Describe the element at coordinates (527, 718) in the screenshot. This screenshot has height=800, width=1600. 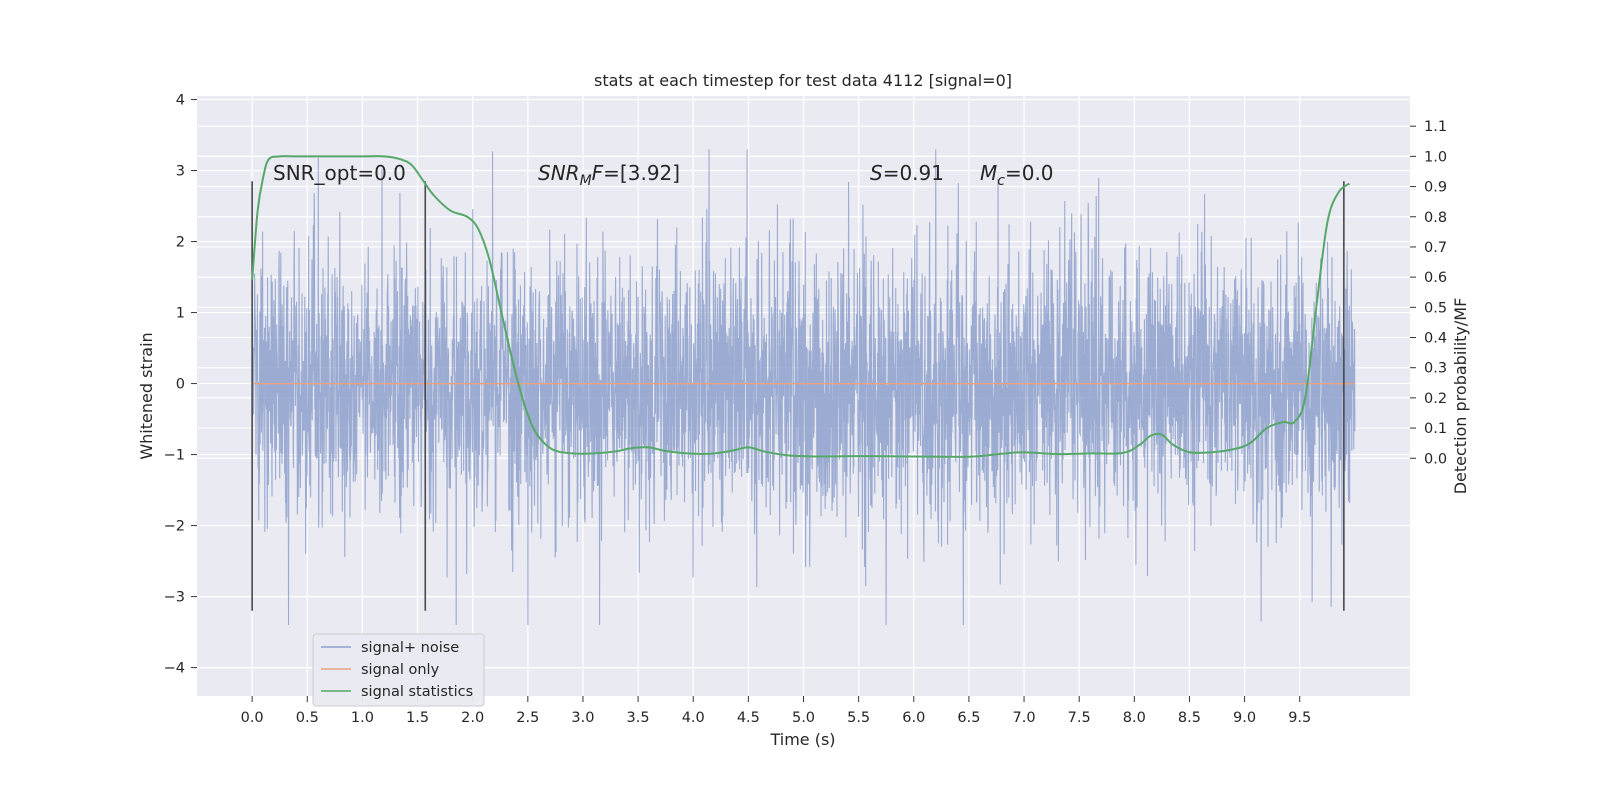
I see `x-tick-label-5: 2.5` at that location.